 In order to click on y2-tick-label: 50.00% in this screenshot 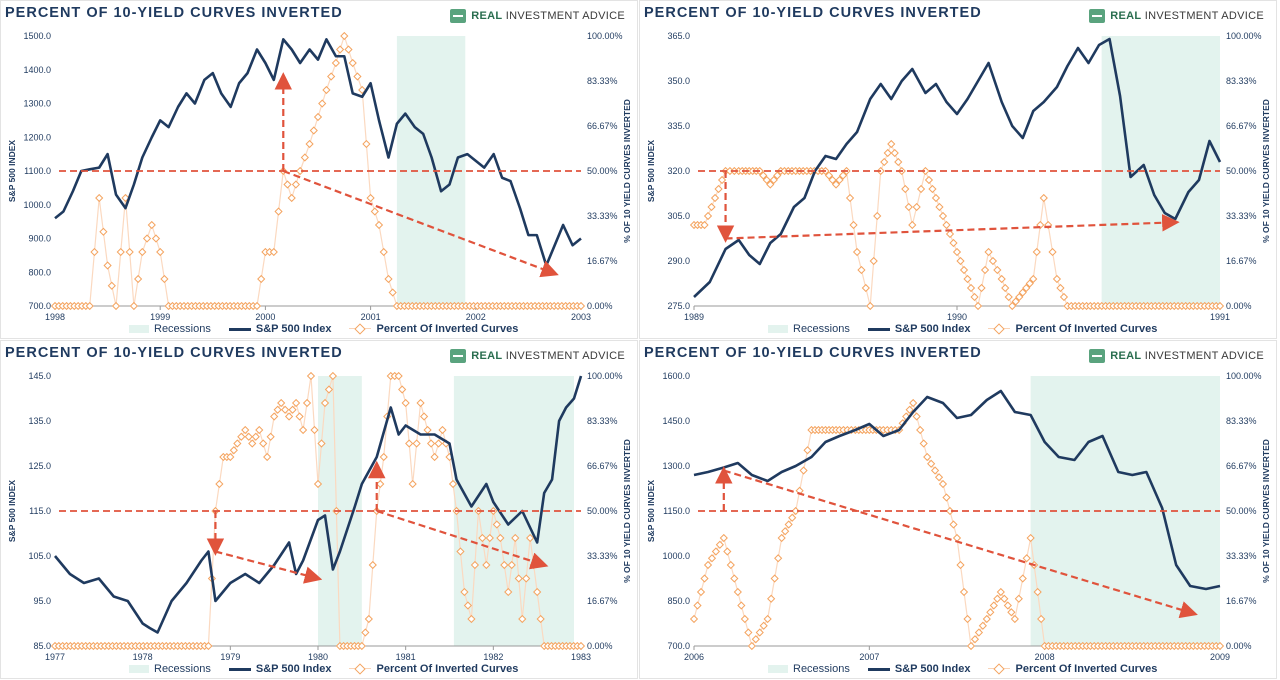, I will do `click(602, 511)`.